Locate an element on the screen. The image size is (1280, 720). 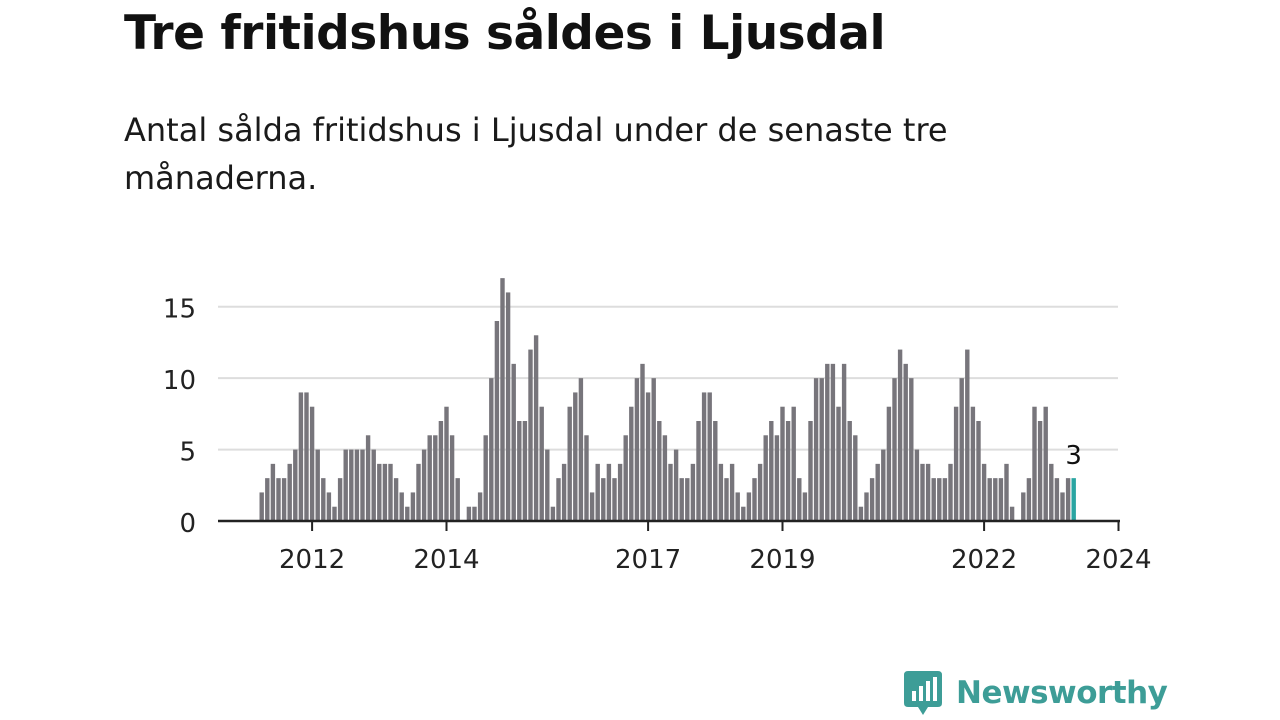
newsworthy-brand: Newsworthy is located at coordinates (1035, 693).